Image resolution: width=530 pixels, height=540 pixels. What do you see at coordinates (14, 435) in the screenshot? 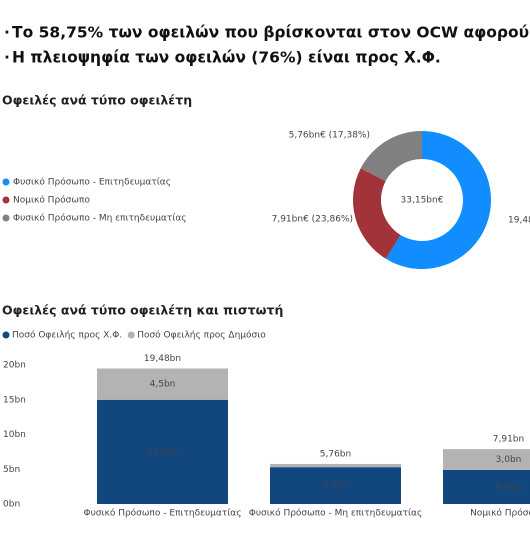
I see `y-tick-label: 10bn` at bounding box center [14, 435].